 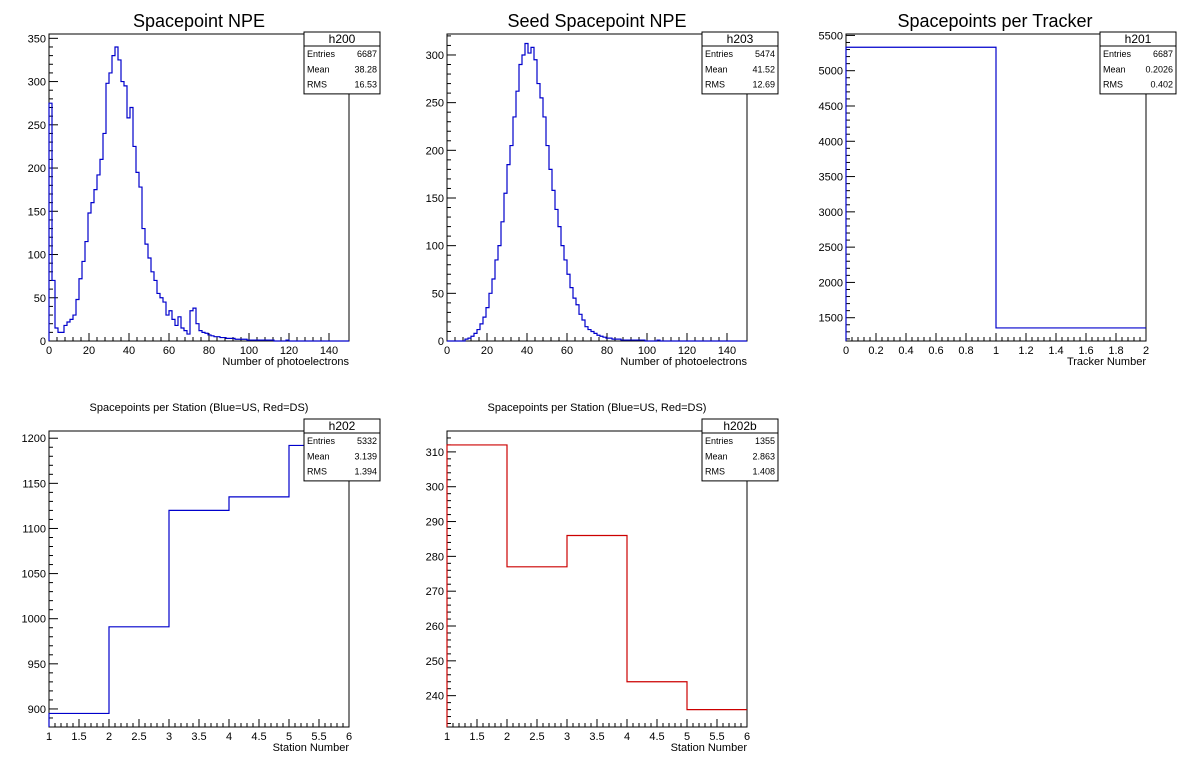 I want to click on y-tick-label: 280, so click(x=435, y=557).